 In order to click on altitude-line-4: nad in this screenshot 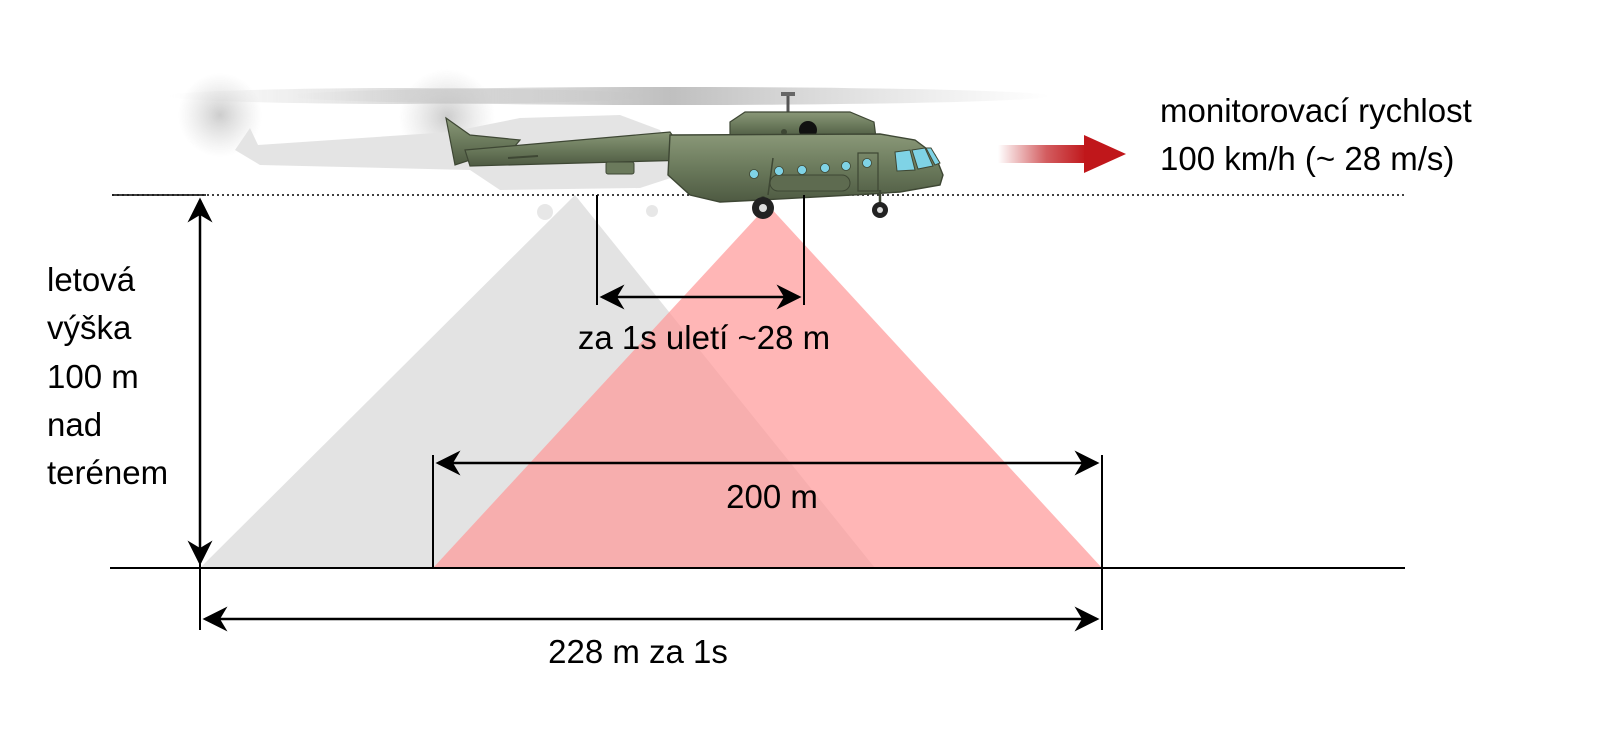, I will do `click(74, 424)`.